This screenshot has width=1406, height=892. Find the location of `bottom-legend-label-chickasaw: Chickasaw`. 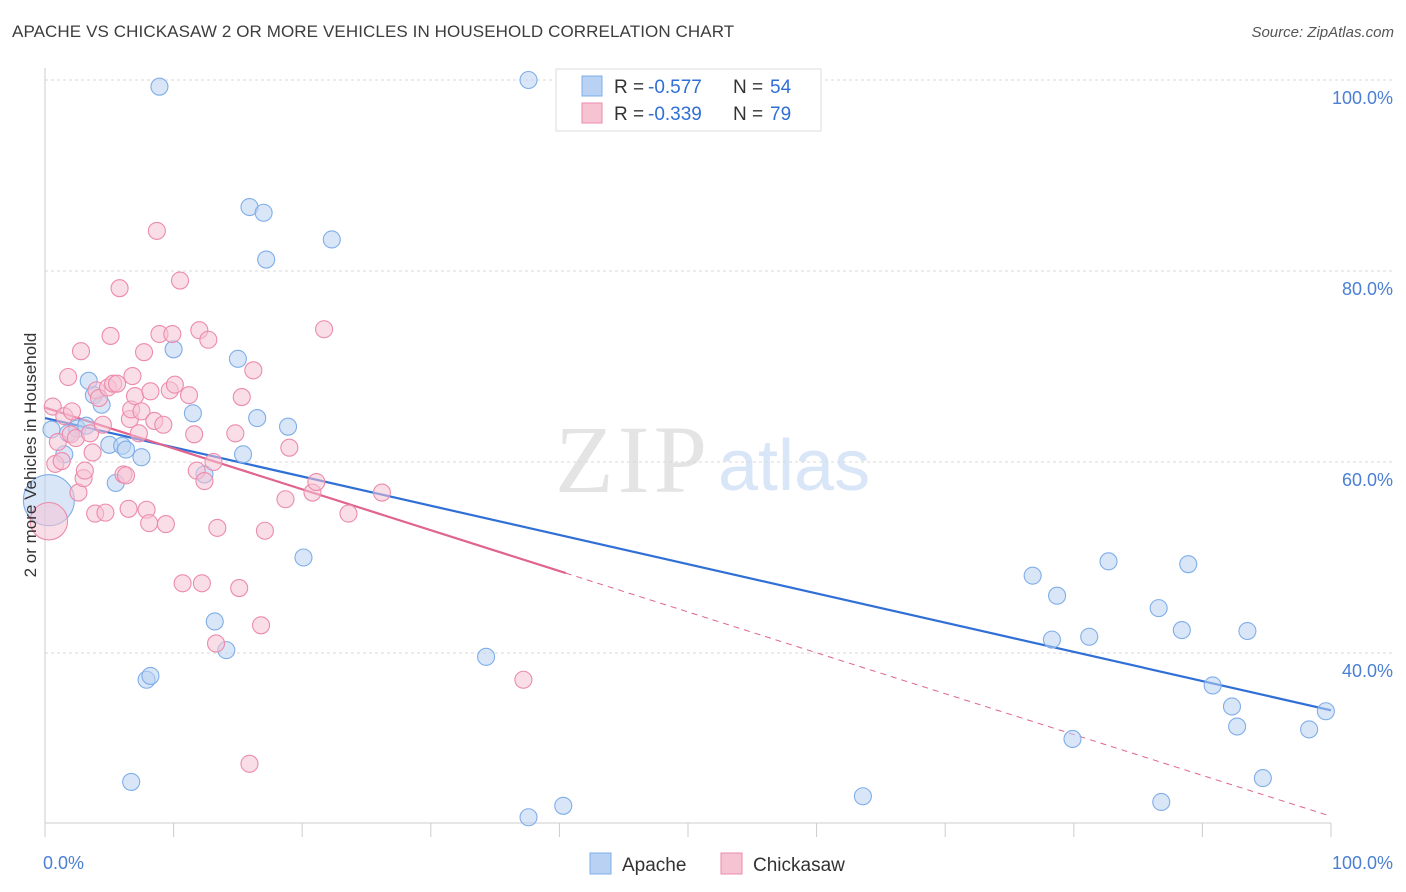

bottom-legend-label-chickasaw: Chickasaw is located at coordinates (799, 865).